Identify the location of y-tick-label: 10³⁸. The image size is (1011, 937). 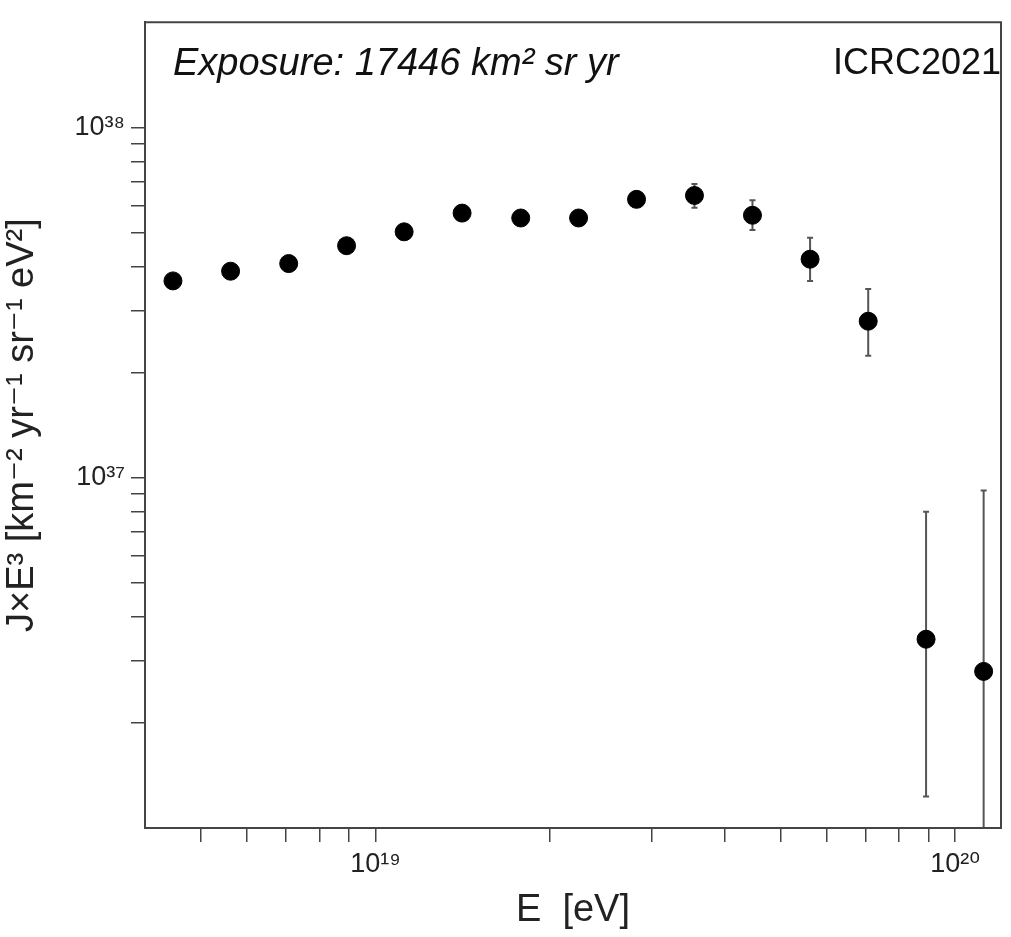
(99, 126).